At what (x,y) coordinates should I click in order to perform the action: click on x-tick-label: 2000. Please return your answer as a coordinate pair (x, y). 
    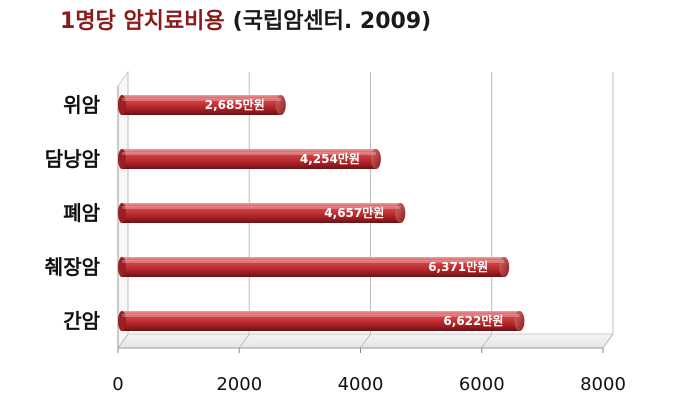
    Looking at the image, I should click on (239, 384).